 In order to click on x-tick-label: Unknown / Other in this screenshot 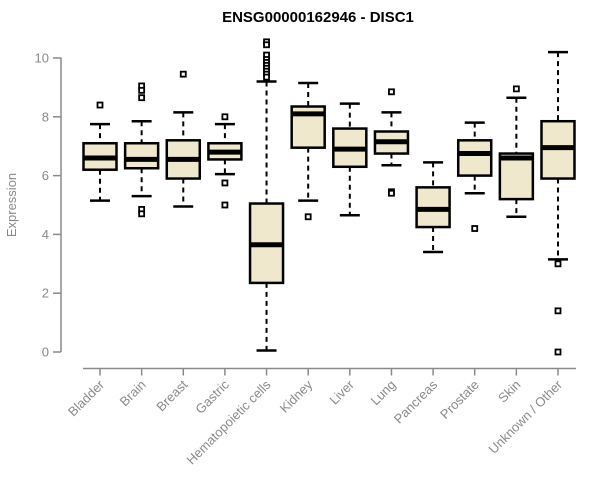, I will do `click(526, 417)`.